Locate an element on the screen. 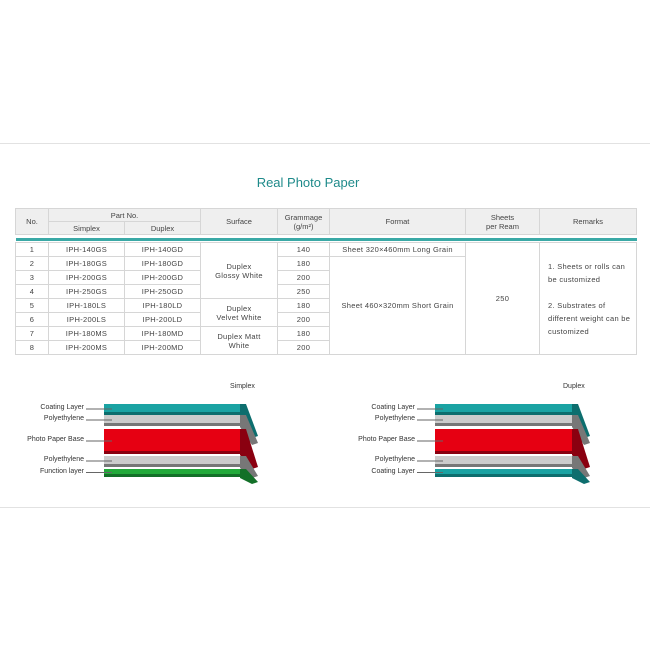 The image size is (650, 650). header-no: No. is located at coordinates (32, 221).